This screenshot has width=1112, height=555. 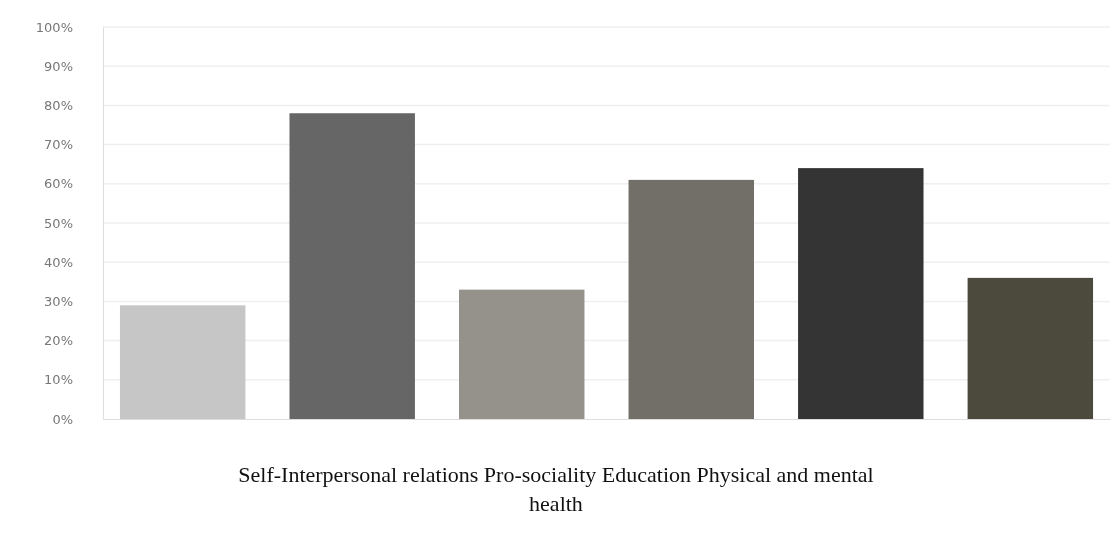 I want to click on y-tick-label: 70%, so click(x=58, y=145).